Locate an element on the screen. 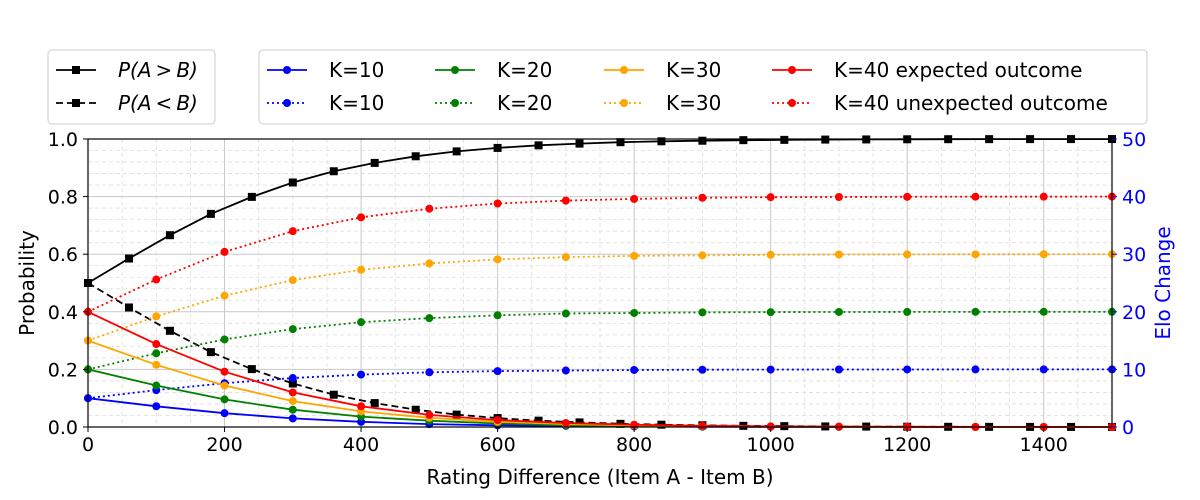 The height and width of the screenshot is (500, 1200). x-tick-label: 0 is located at coordinates (88, 445).